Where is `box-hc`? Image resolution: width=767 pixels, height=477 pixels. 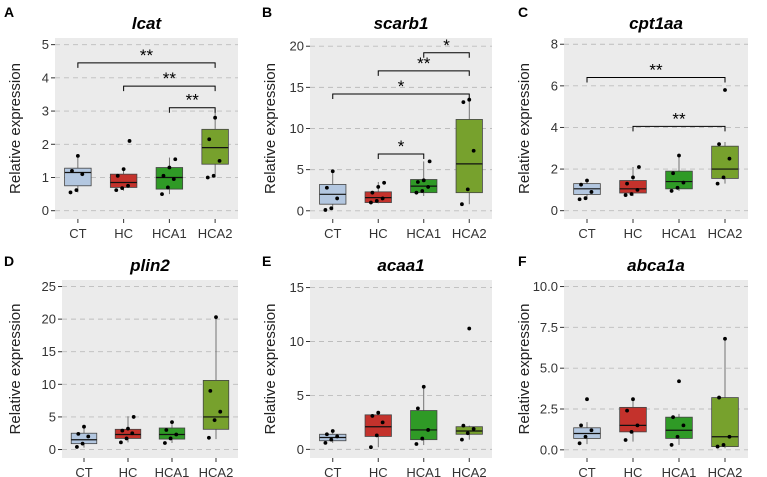 box-hc is located at coordinates (633, 419).